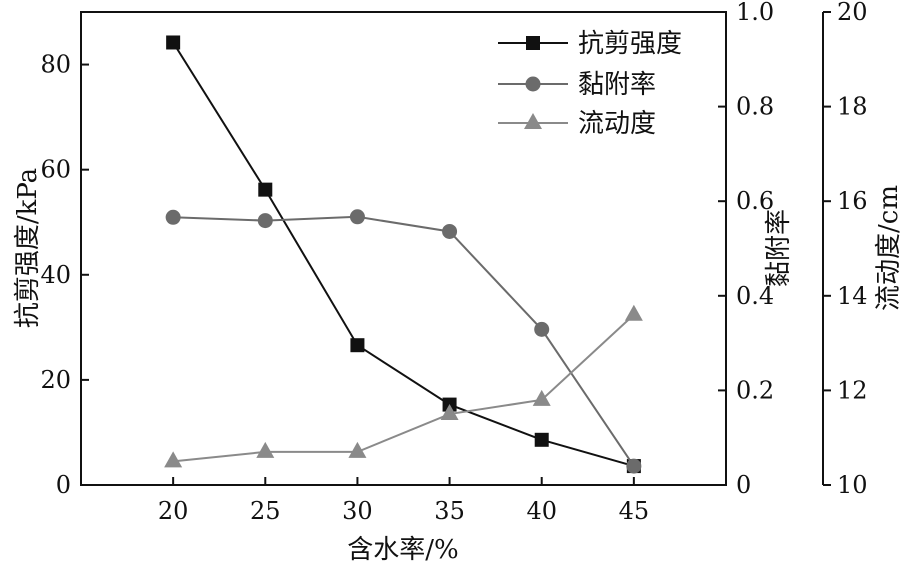 Image resolution: width=909 pixels, height=567 pixels. What do you see at coordinates (889, 248) in the screenshot?
I see `right2-axis-title: 流动度/cm` at bounding box center [889, 248].